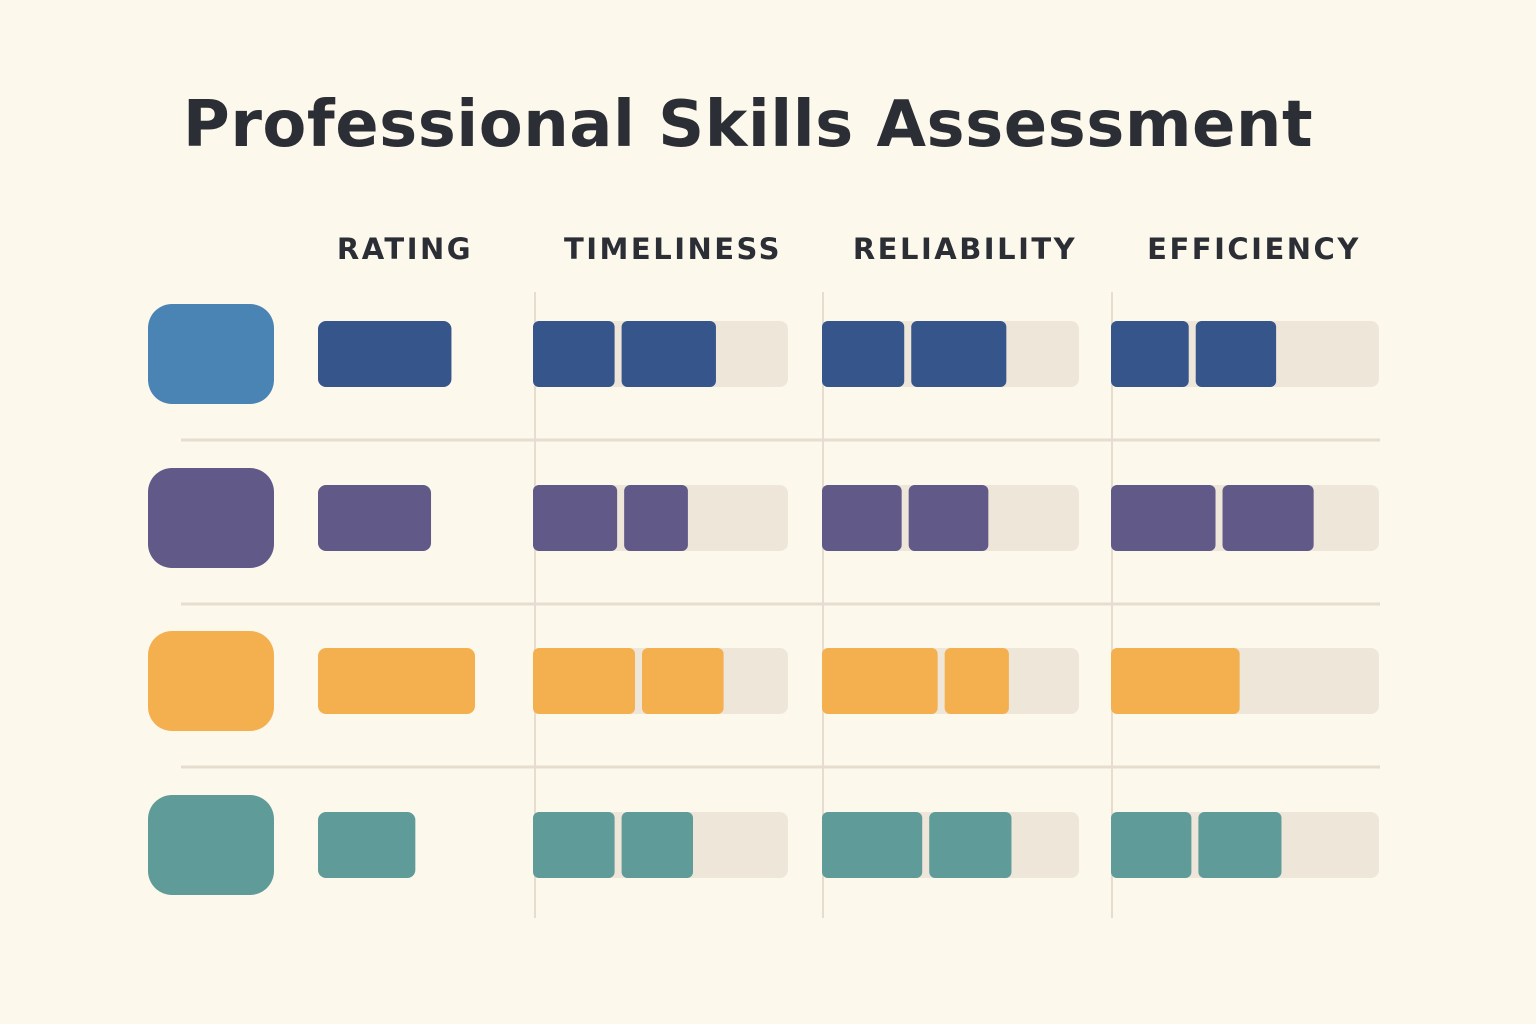 The image size is (1536, 1024). I want to click on column-header-timeliness: TIMELINESS, so click(673, 249).